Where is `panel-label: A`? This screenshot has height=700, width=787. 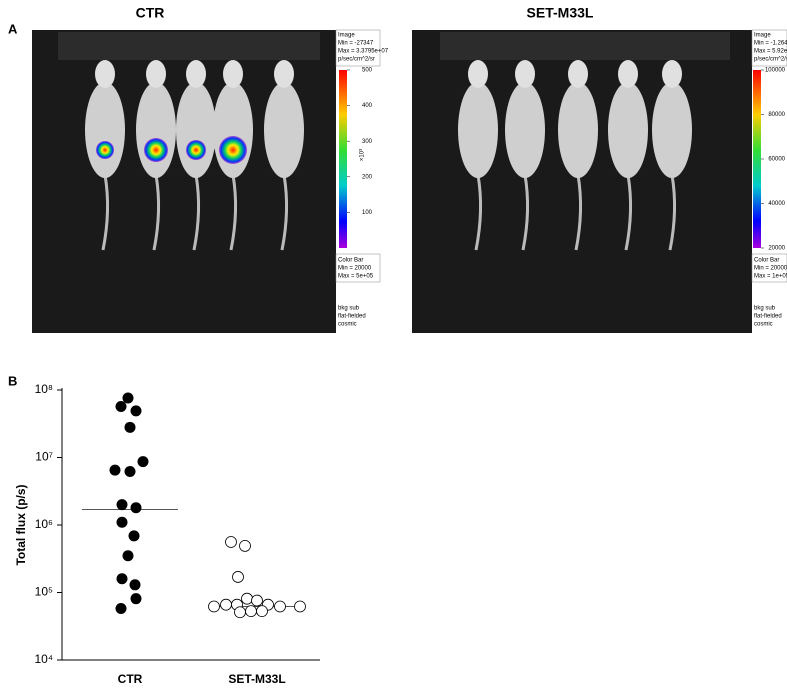
panel-label: A is located at coordinates (13, 28).